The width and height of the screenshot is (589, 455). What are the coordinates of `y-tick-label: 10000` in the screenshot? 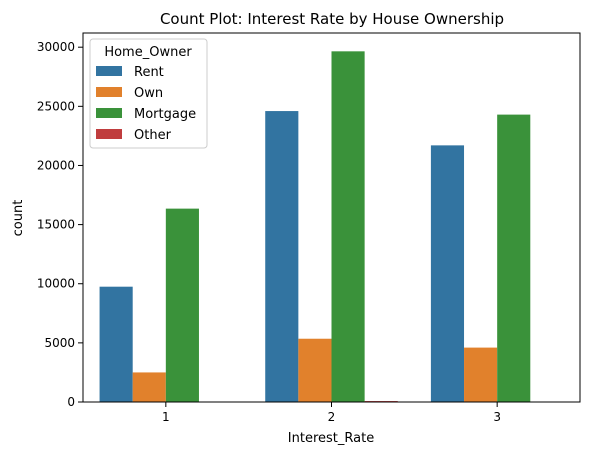 It's located at (56, 284).